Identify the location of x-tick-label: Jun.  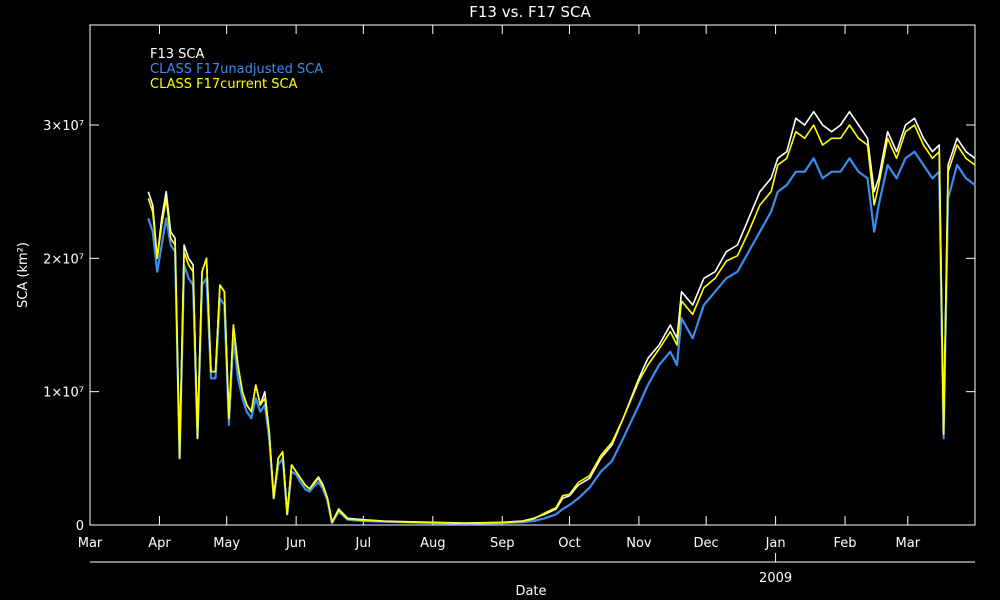
(295, 543).